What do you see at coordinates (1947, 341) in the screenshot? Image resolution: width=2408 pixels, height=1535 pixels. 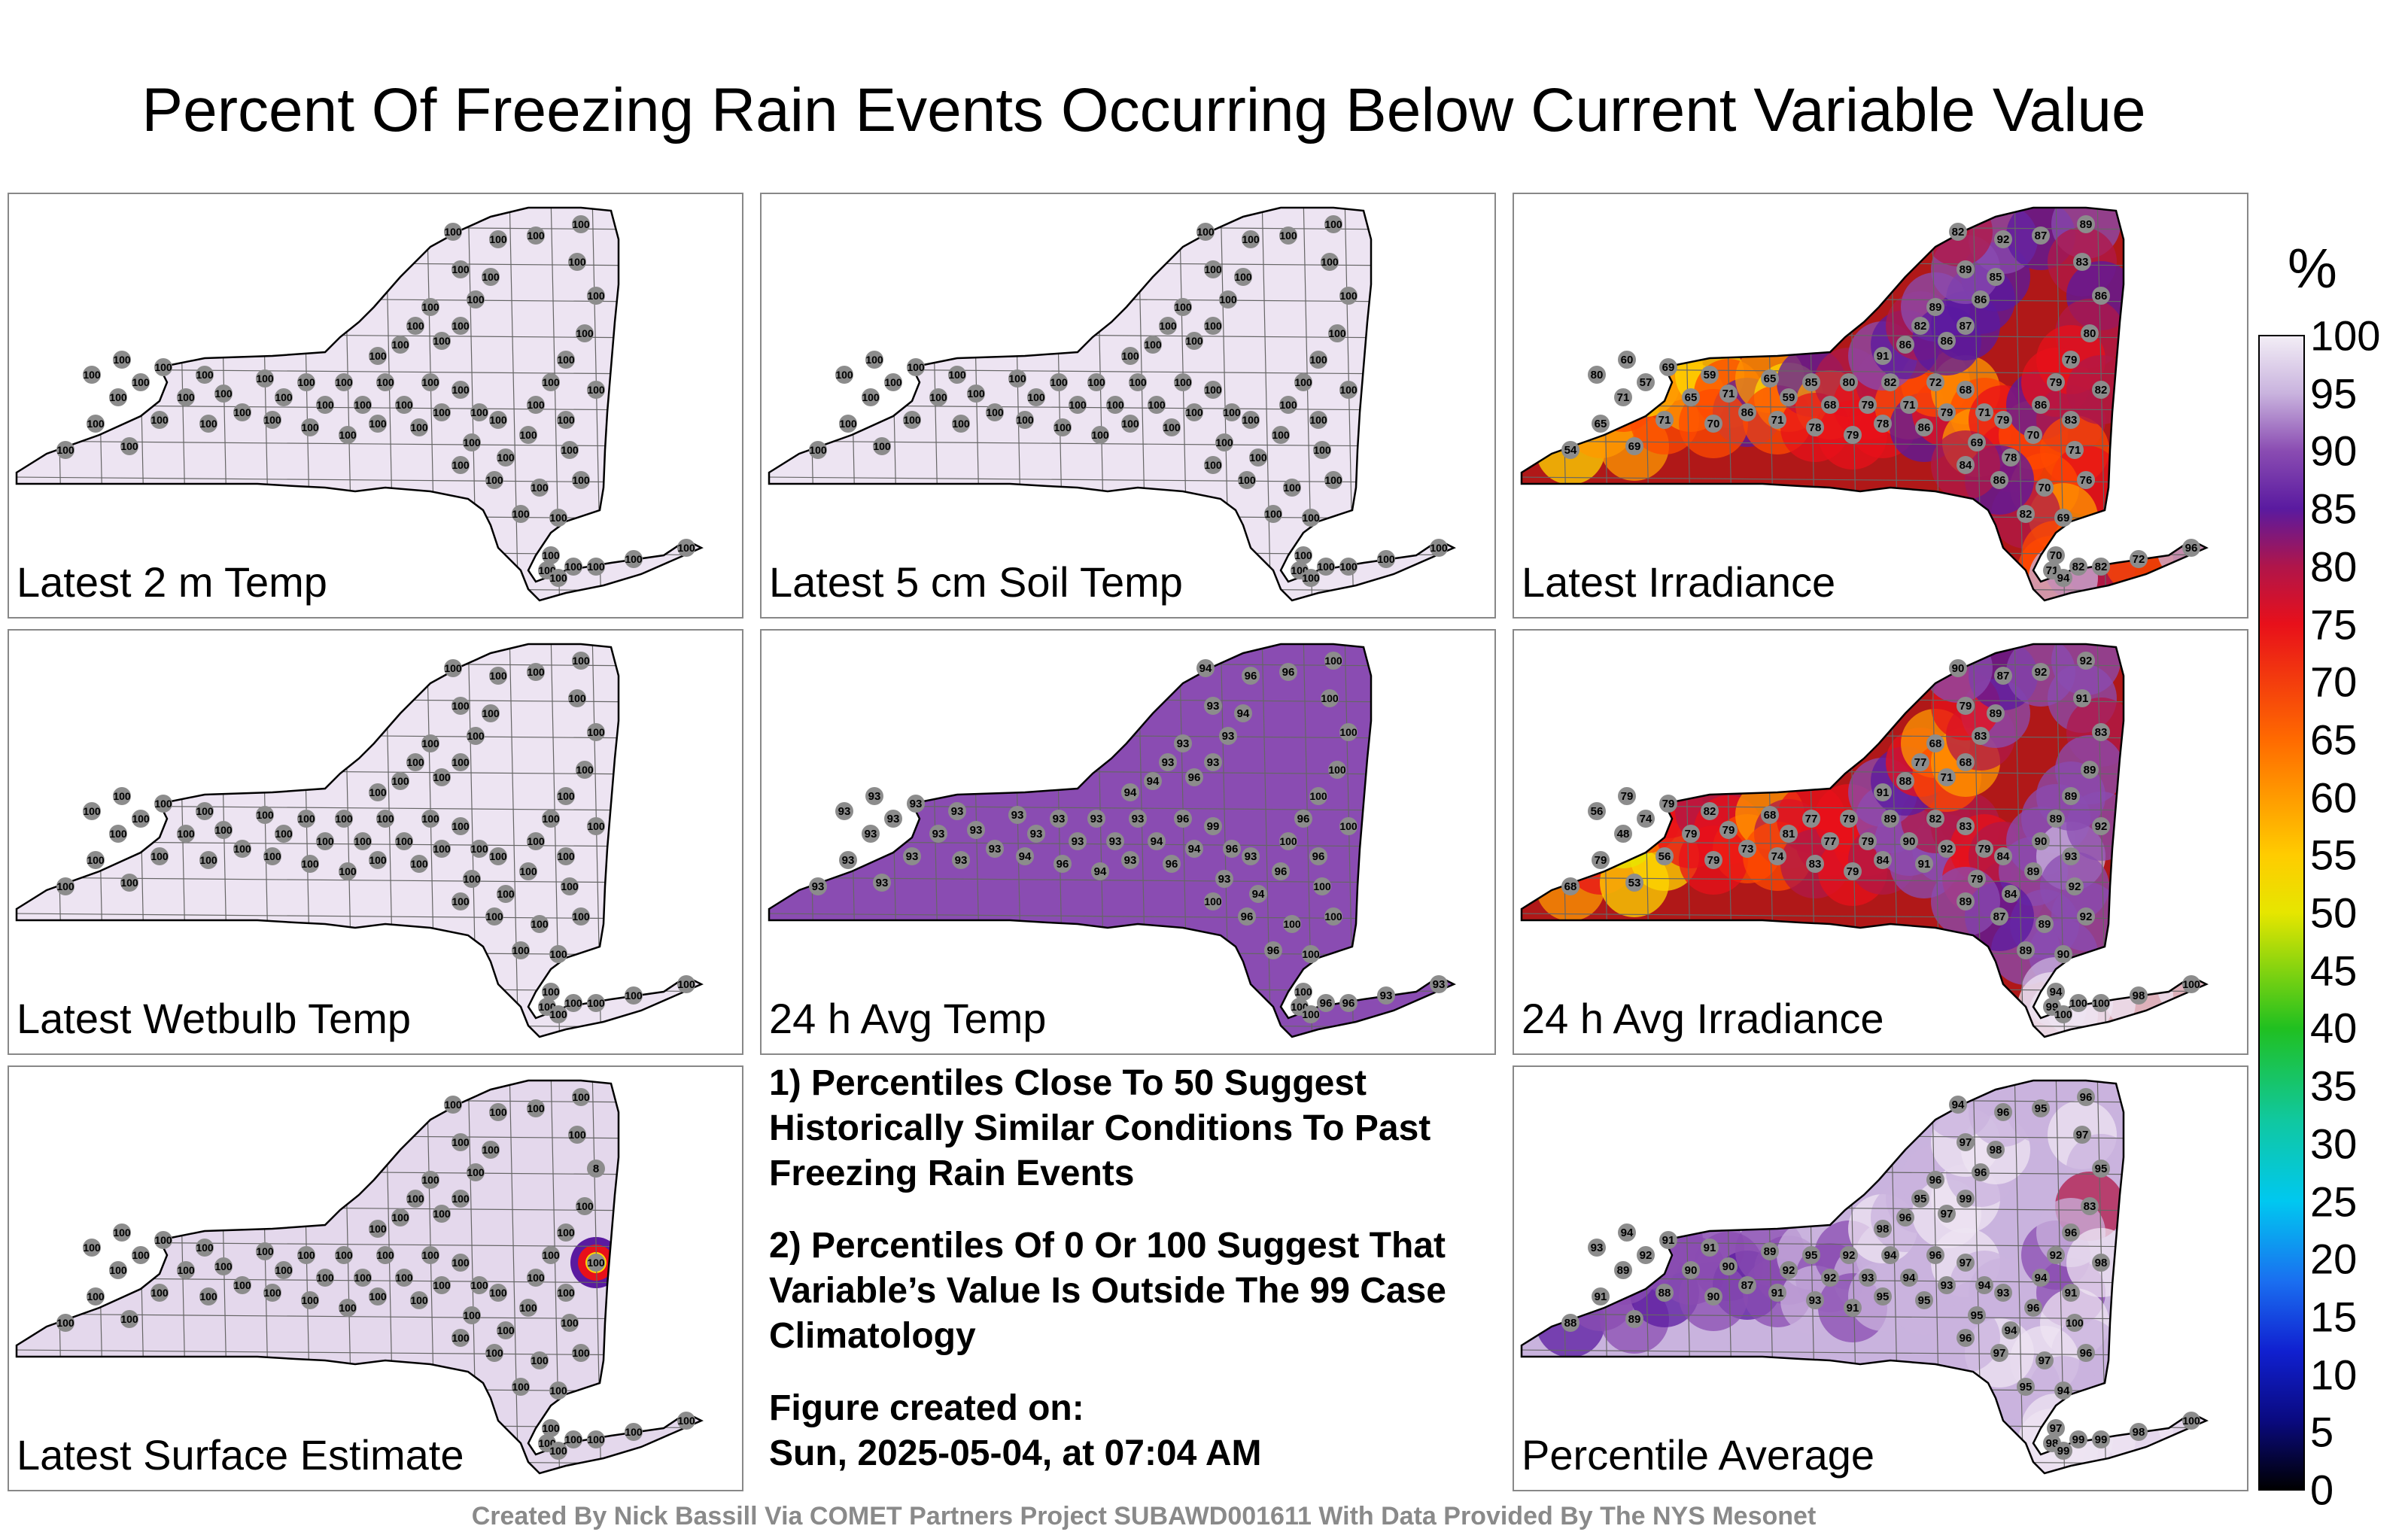 I see `station-marker: 86` at bounding box center [1947, 341].